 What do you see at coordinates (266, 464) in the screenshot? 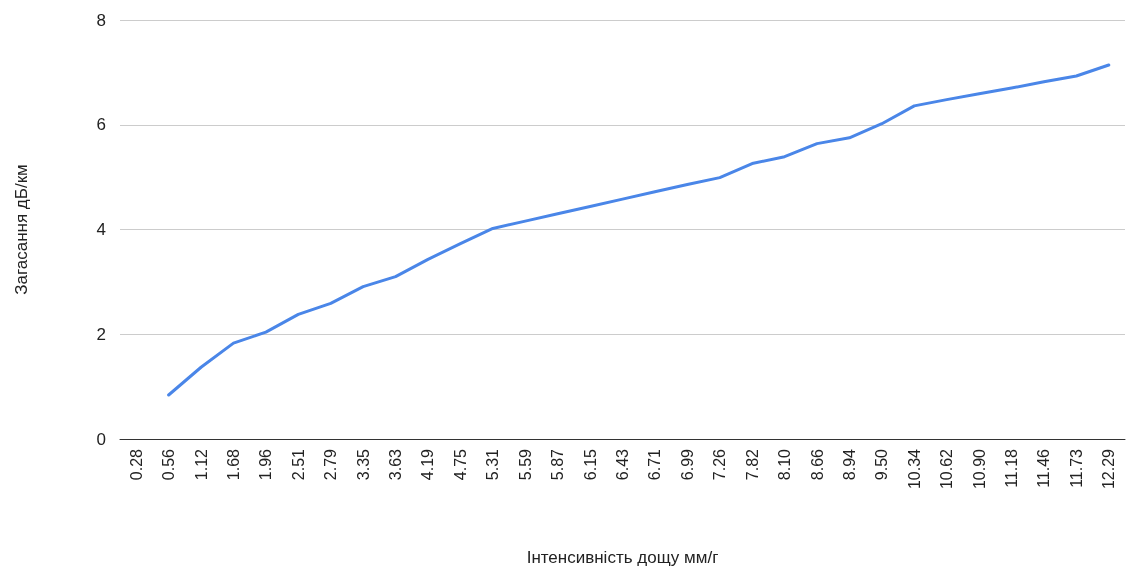
I see `x-tick-label: 1.96` at bounding box center [266, 464].